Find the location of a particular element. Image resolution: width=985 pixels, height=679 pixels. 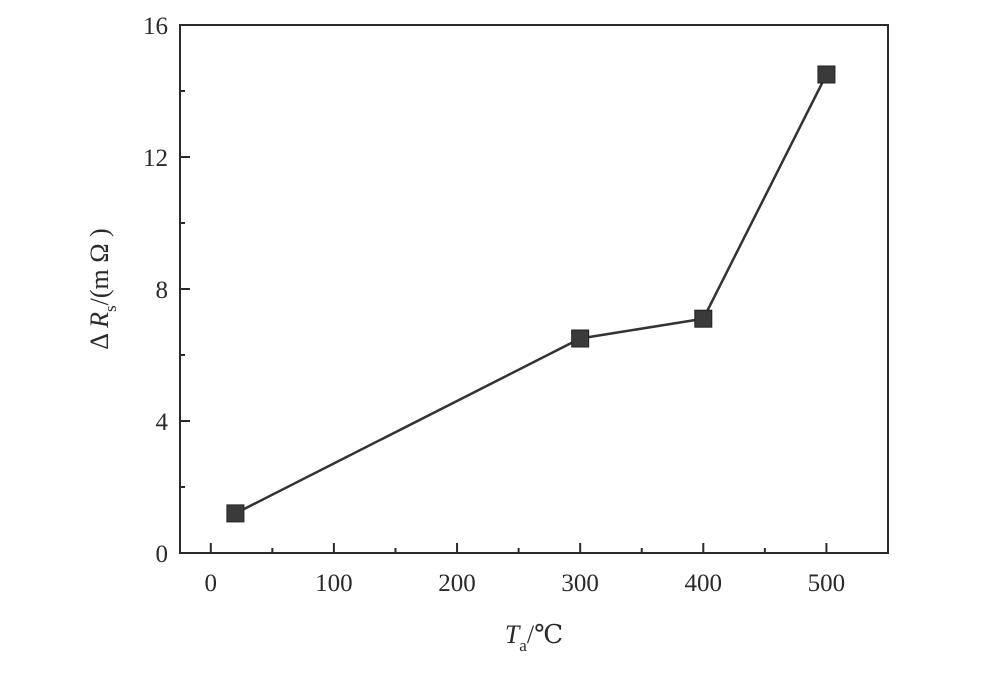

x-tick-label: 200 is located at coordinates (457, 583).